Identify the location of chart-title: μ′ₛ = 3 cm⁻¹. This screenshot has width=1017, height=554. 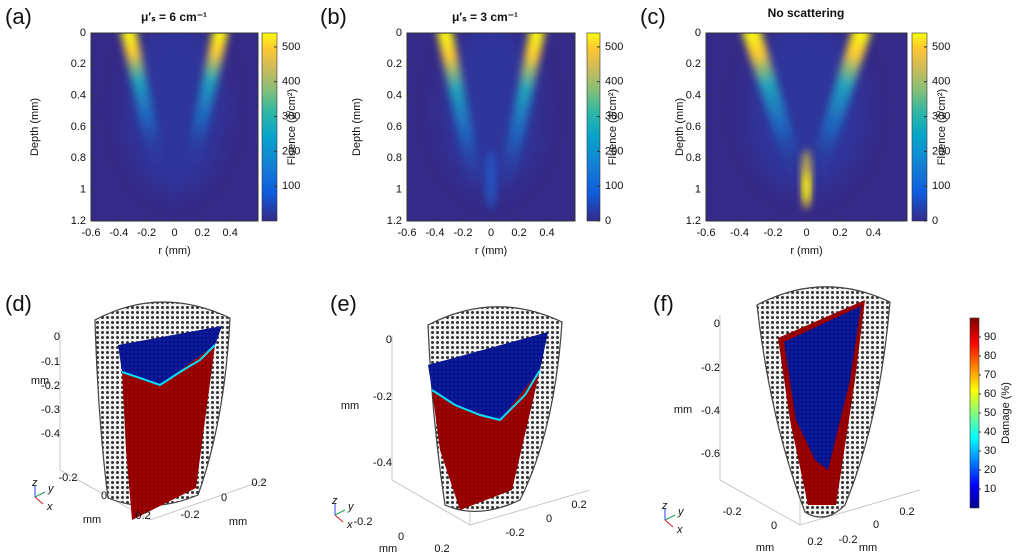
(485, 17).